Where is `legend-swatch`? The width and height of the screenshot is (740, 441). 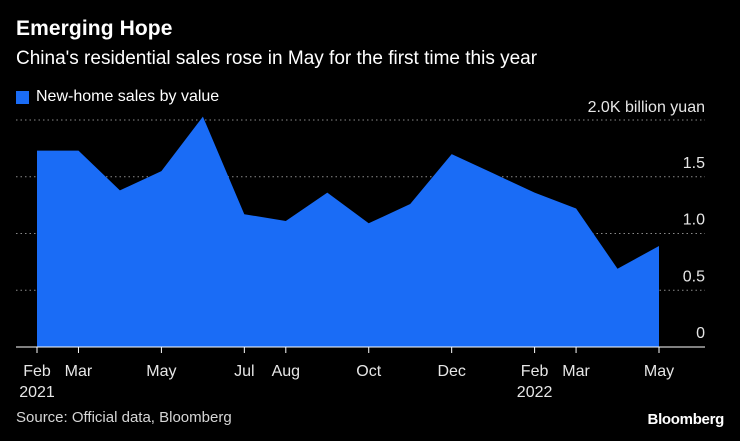 legend-swatch is located at coordinates (22, 97).